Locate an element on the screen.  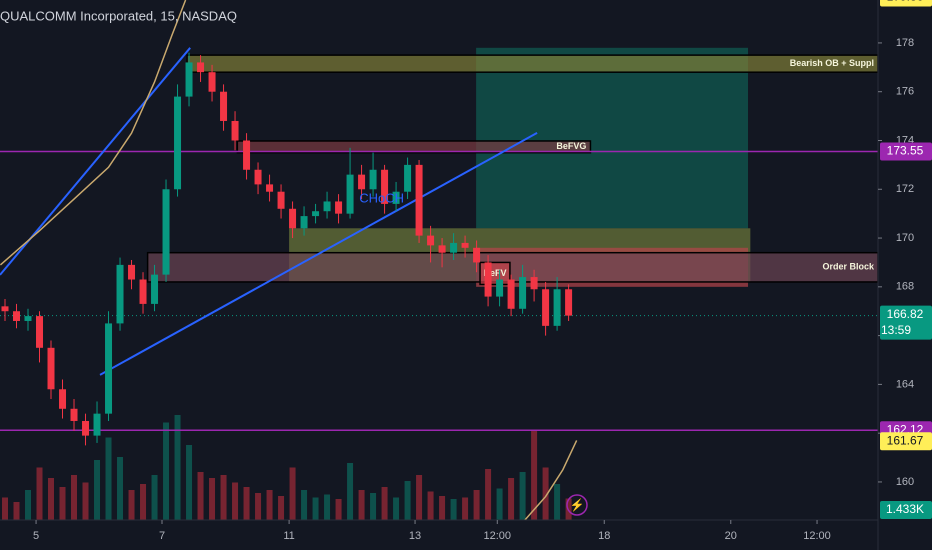
y-tick-label: 160 is located at coordinates (905, 482).